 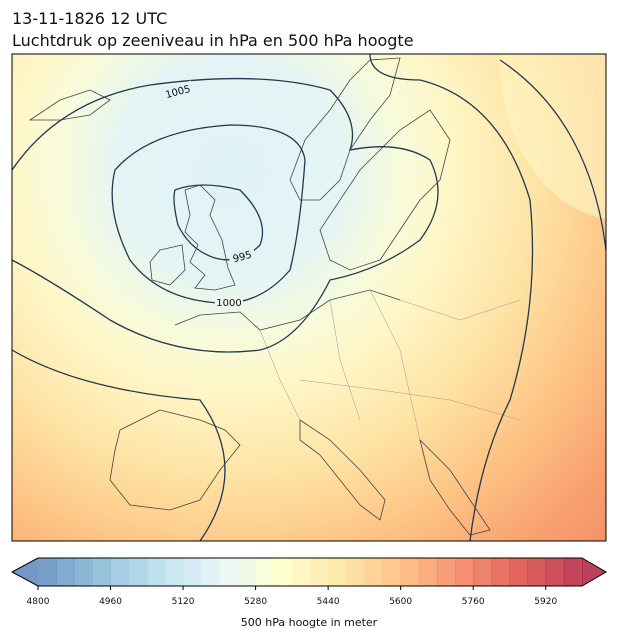 I want to click on colorbar-tick-label: 5600, so click(x=400, y=602).